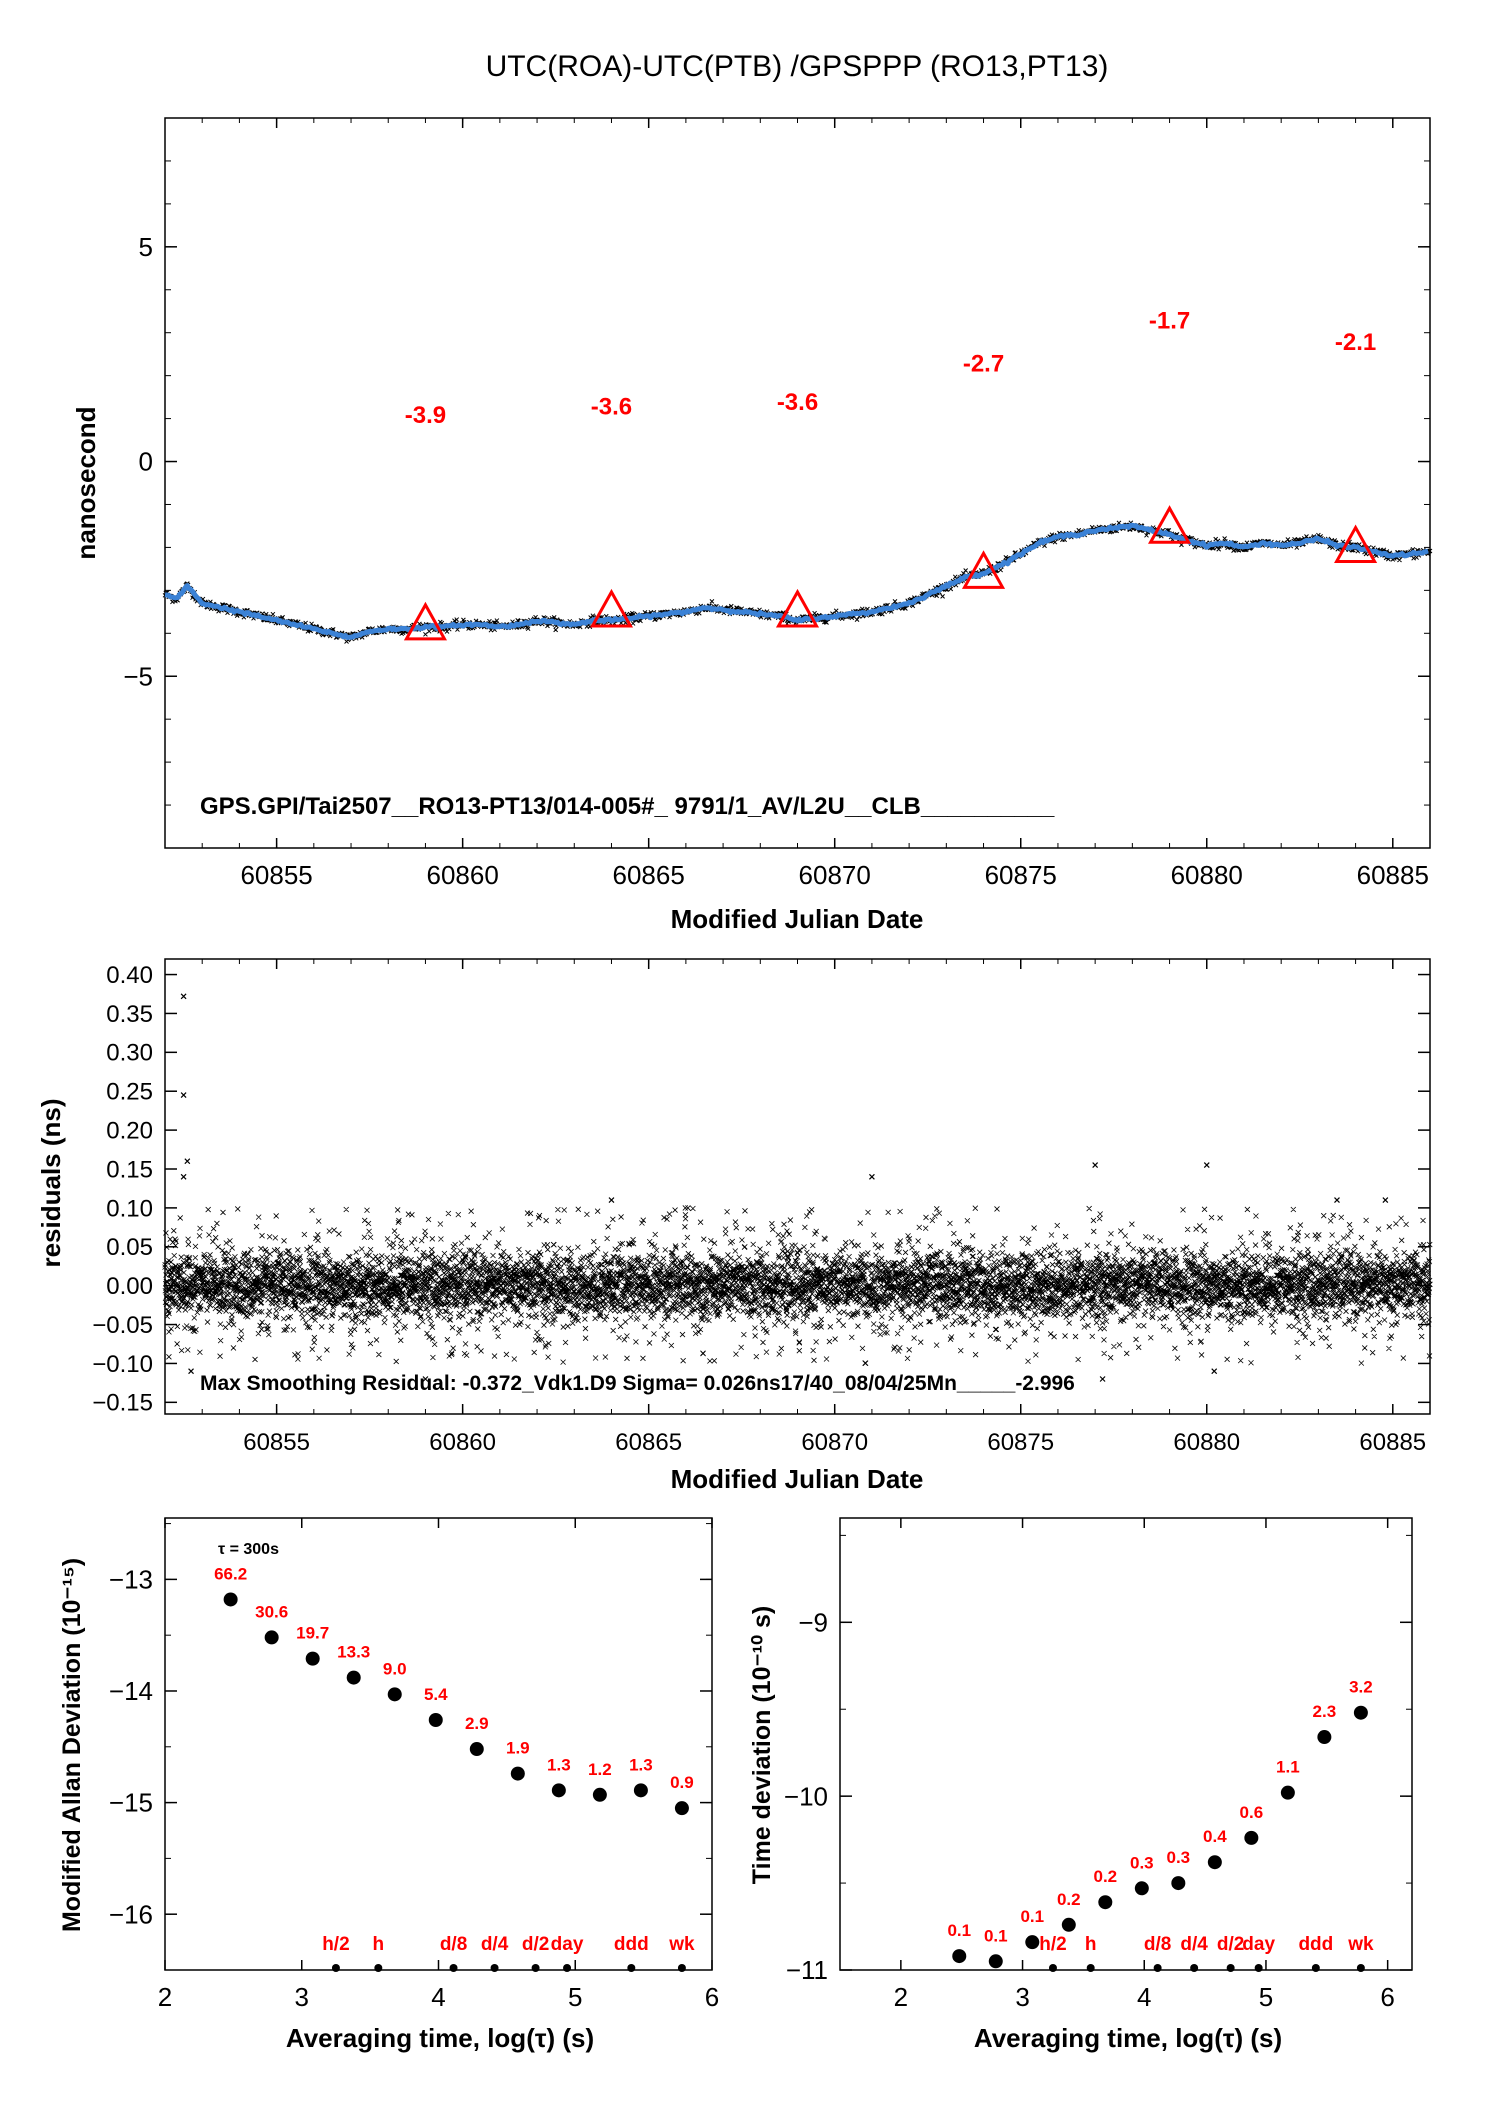 This screenshot has width=1488, height=2105. Describe the element at coordinates (276, 875) in the screenshot. I see `x-tick-label: 60855` at that location.